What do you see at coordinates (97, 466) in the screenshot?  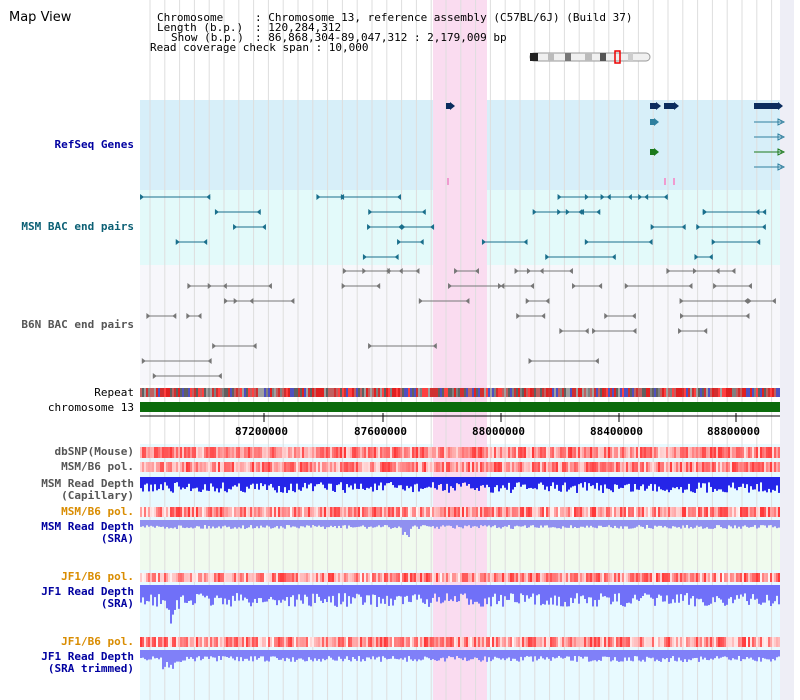 I see `track-label-msm-pol-1: MSM/B6 pol.` at bounding box center [97, 466].